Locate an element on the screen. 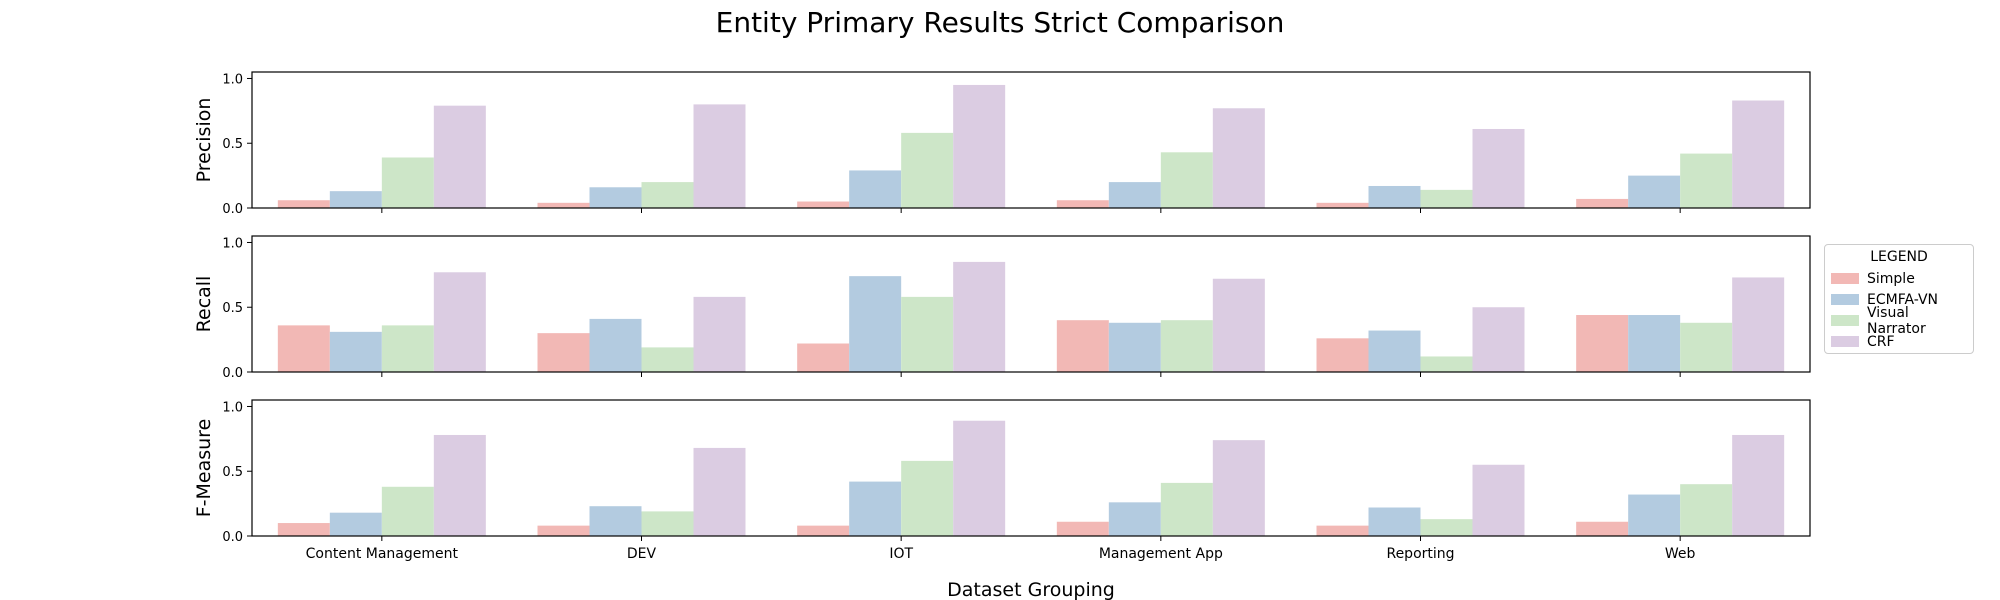 The height and width of the screenshot is (600, 2000). bar-recall-simple-content-management is located at coordinates (303, 348).